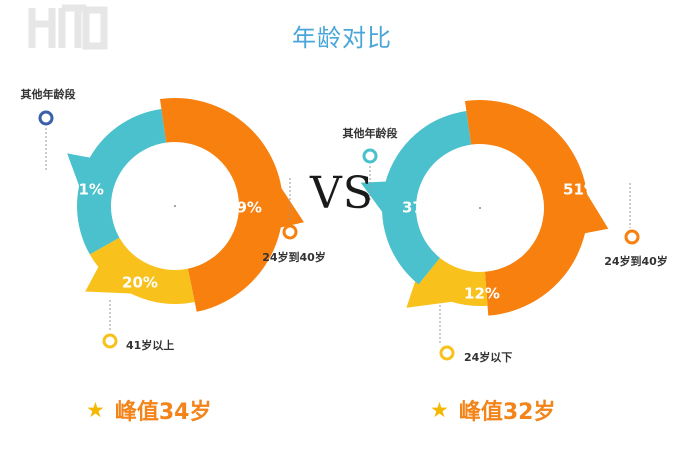 The height and width of the screenshot is (458, 684). Describe the element at coordinates (68, 27) in the screenshot. I see `logo-icon` at that location.